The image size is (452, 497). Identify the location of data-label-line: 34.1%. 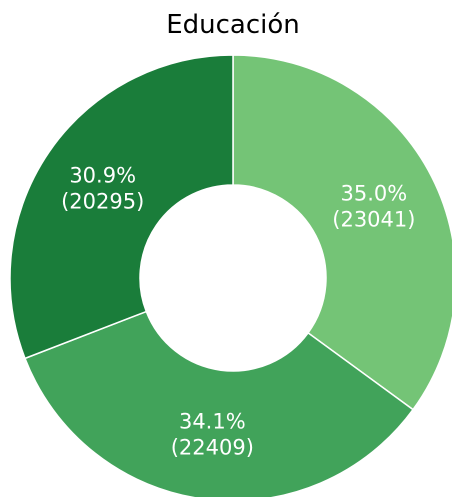
(212, 422).